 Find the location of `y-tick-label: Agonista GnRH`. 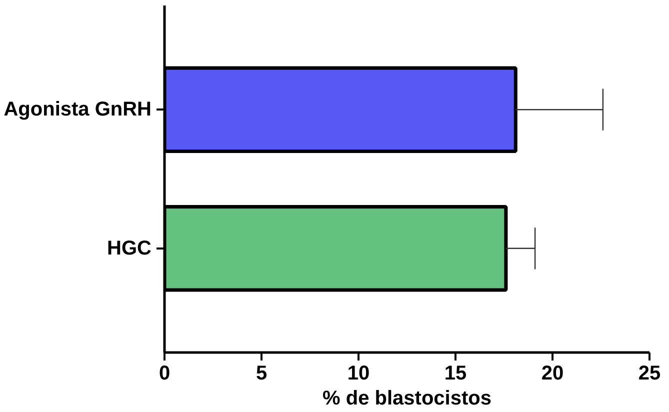

y-tick-label: Agonista GnRH is located at coordinates (78, 109).